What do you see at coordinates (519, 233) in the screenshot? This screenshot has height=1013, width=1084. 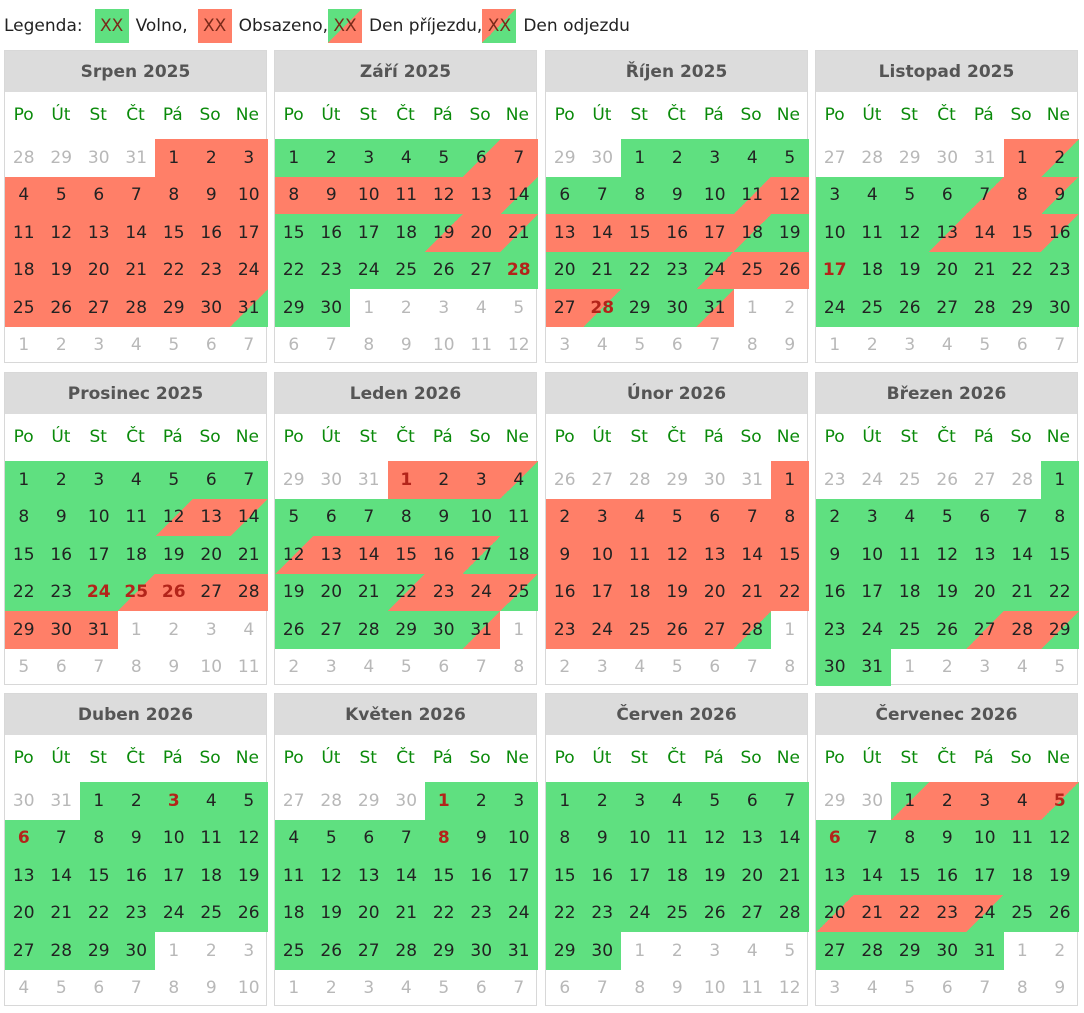 I see `day-cell: 21` at bounding box center [519, 233].